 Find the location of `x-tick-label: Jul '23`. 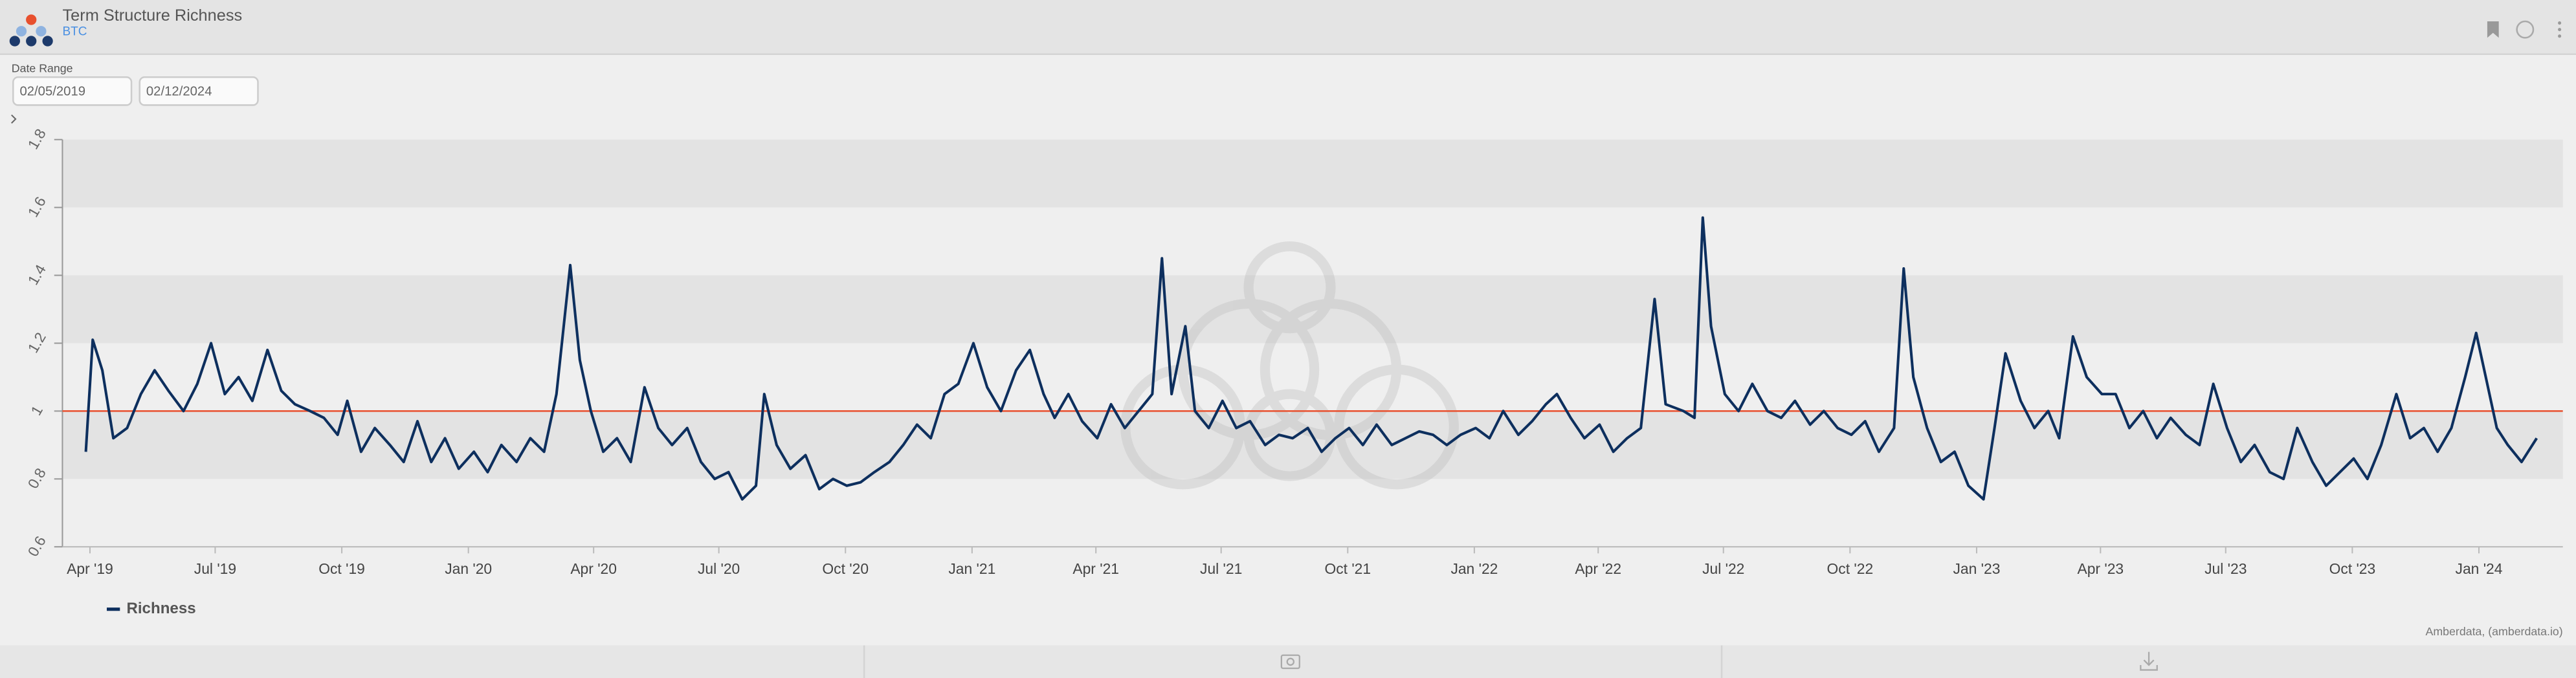

x-tick-label: Jul '23 is located at coordinates (2225, 568).